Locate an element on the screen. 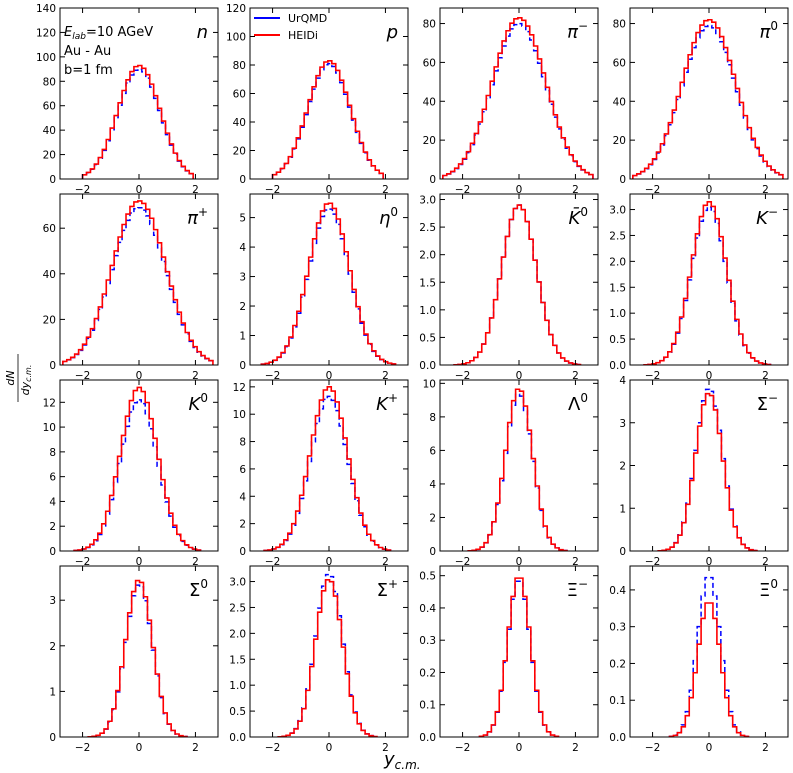 The height and width of the screenshot is (773, 793). y-tick-label-7-0: 0.0 is located at coordinates (617, 366).